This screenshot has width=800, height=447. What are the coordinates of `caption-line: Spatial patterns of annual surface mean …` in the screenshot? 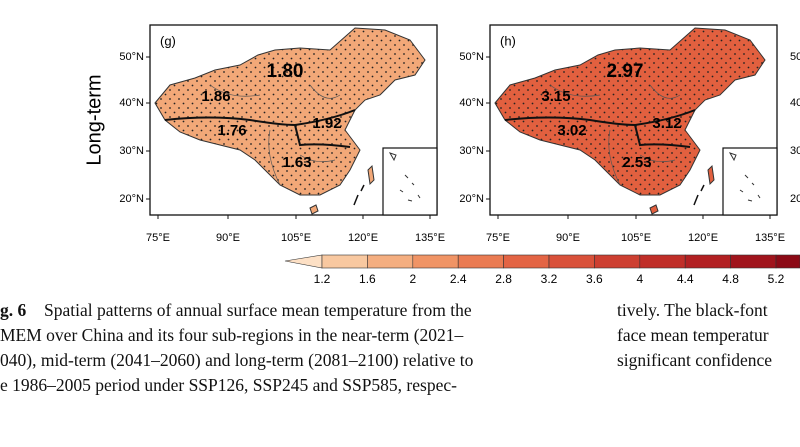 It's located at (258, 310).